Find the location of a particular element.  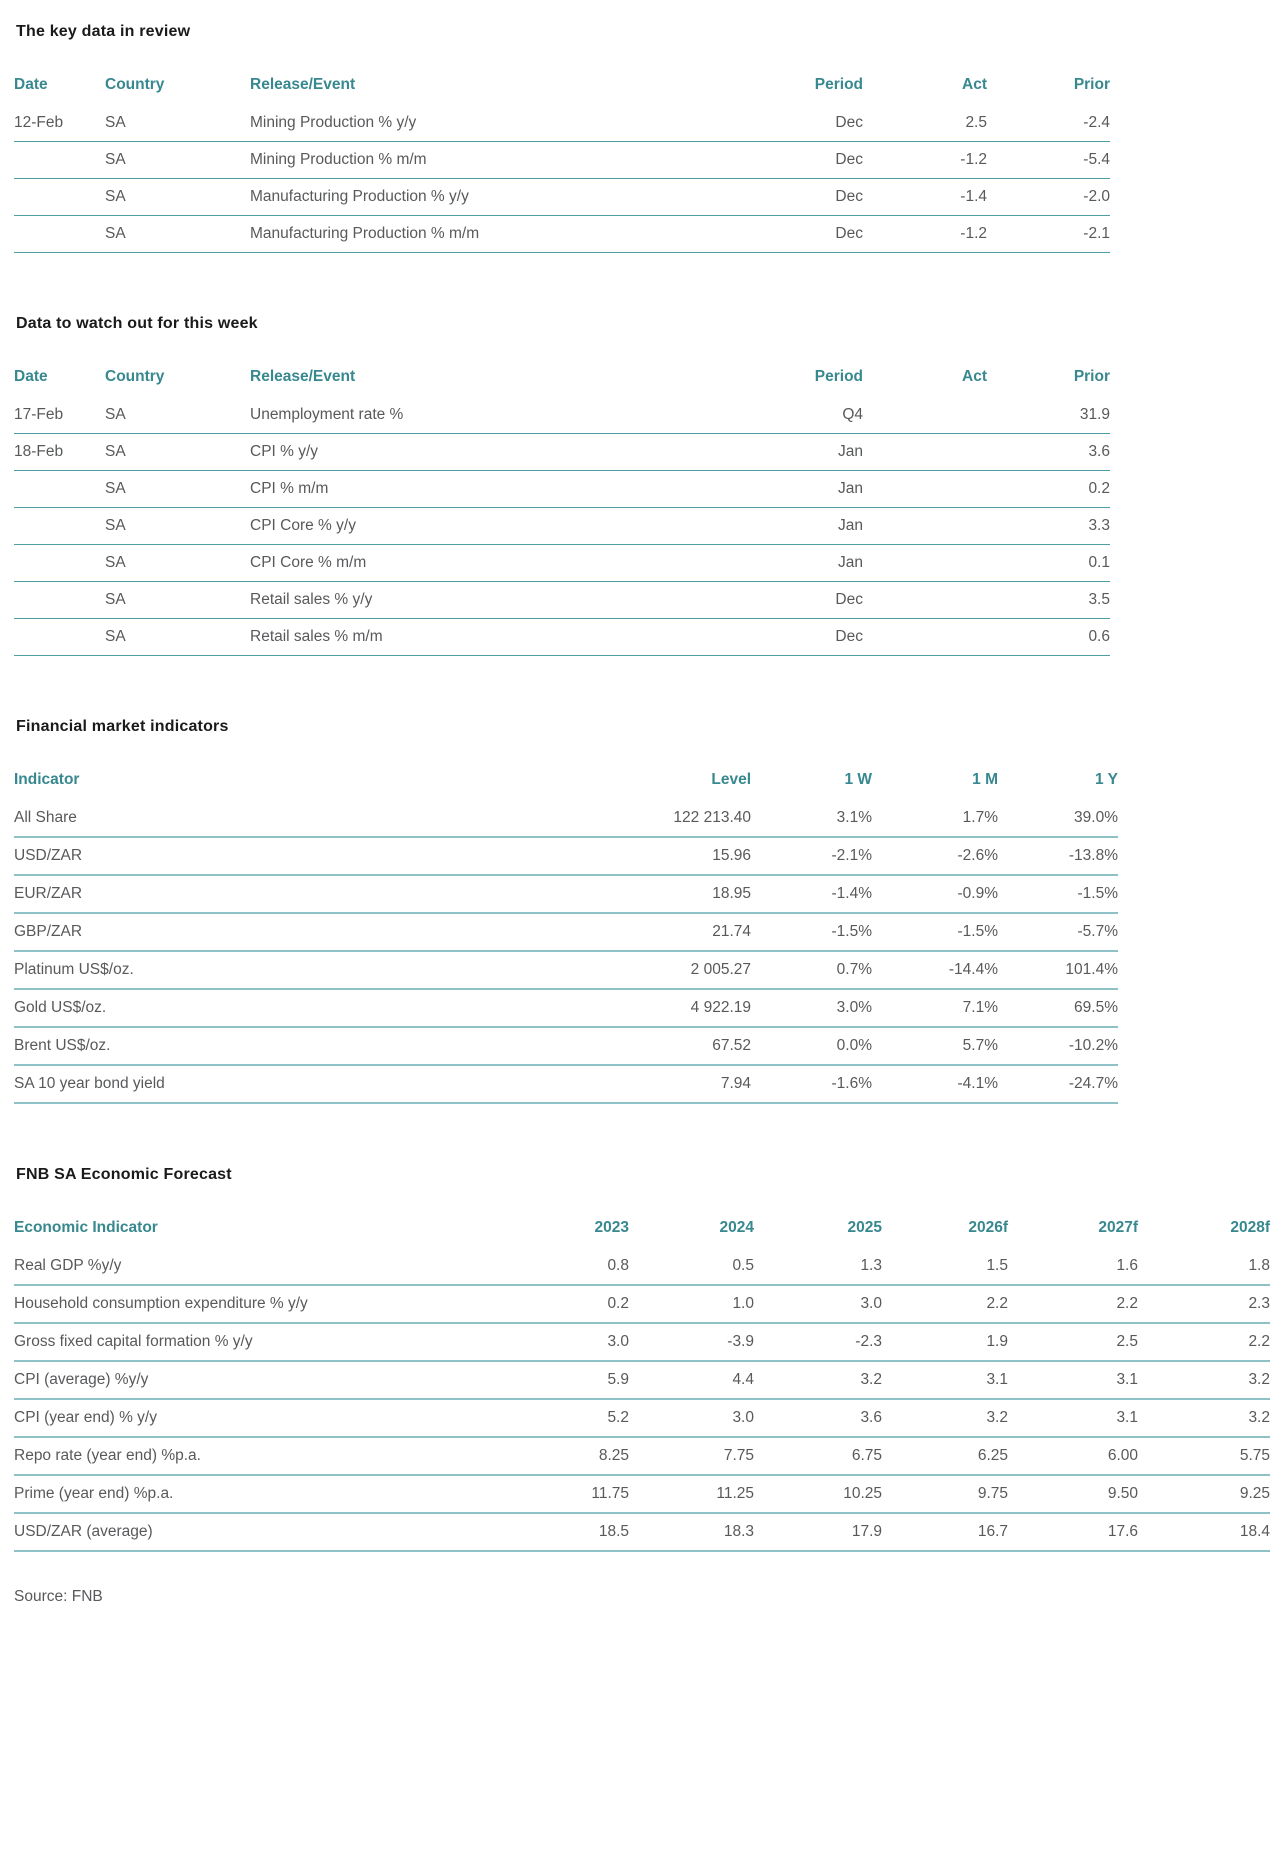

table-row: CPI (average) %y/y 5.9 4.4 3.2 3.1 3.1 3.2 is located at coordinates (642, 1380).